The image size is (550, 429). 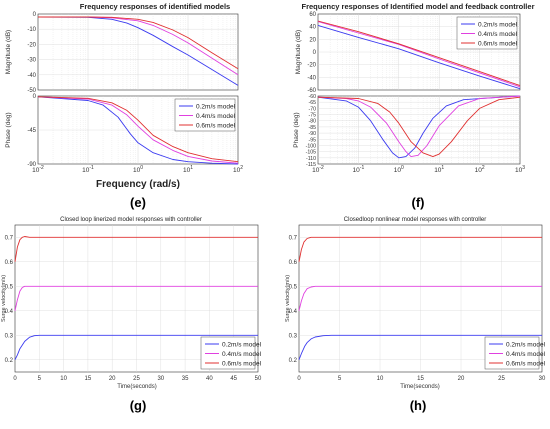 I want to click on f-p0-ylabel: Magnitude (dB), so click(x=298, y=52).